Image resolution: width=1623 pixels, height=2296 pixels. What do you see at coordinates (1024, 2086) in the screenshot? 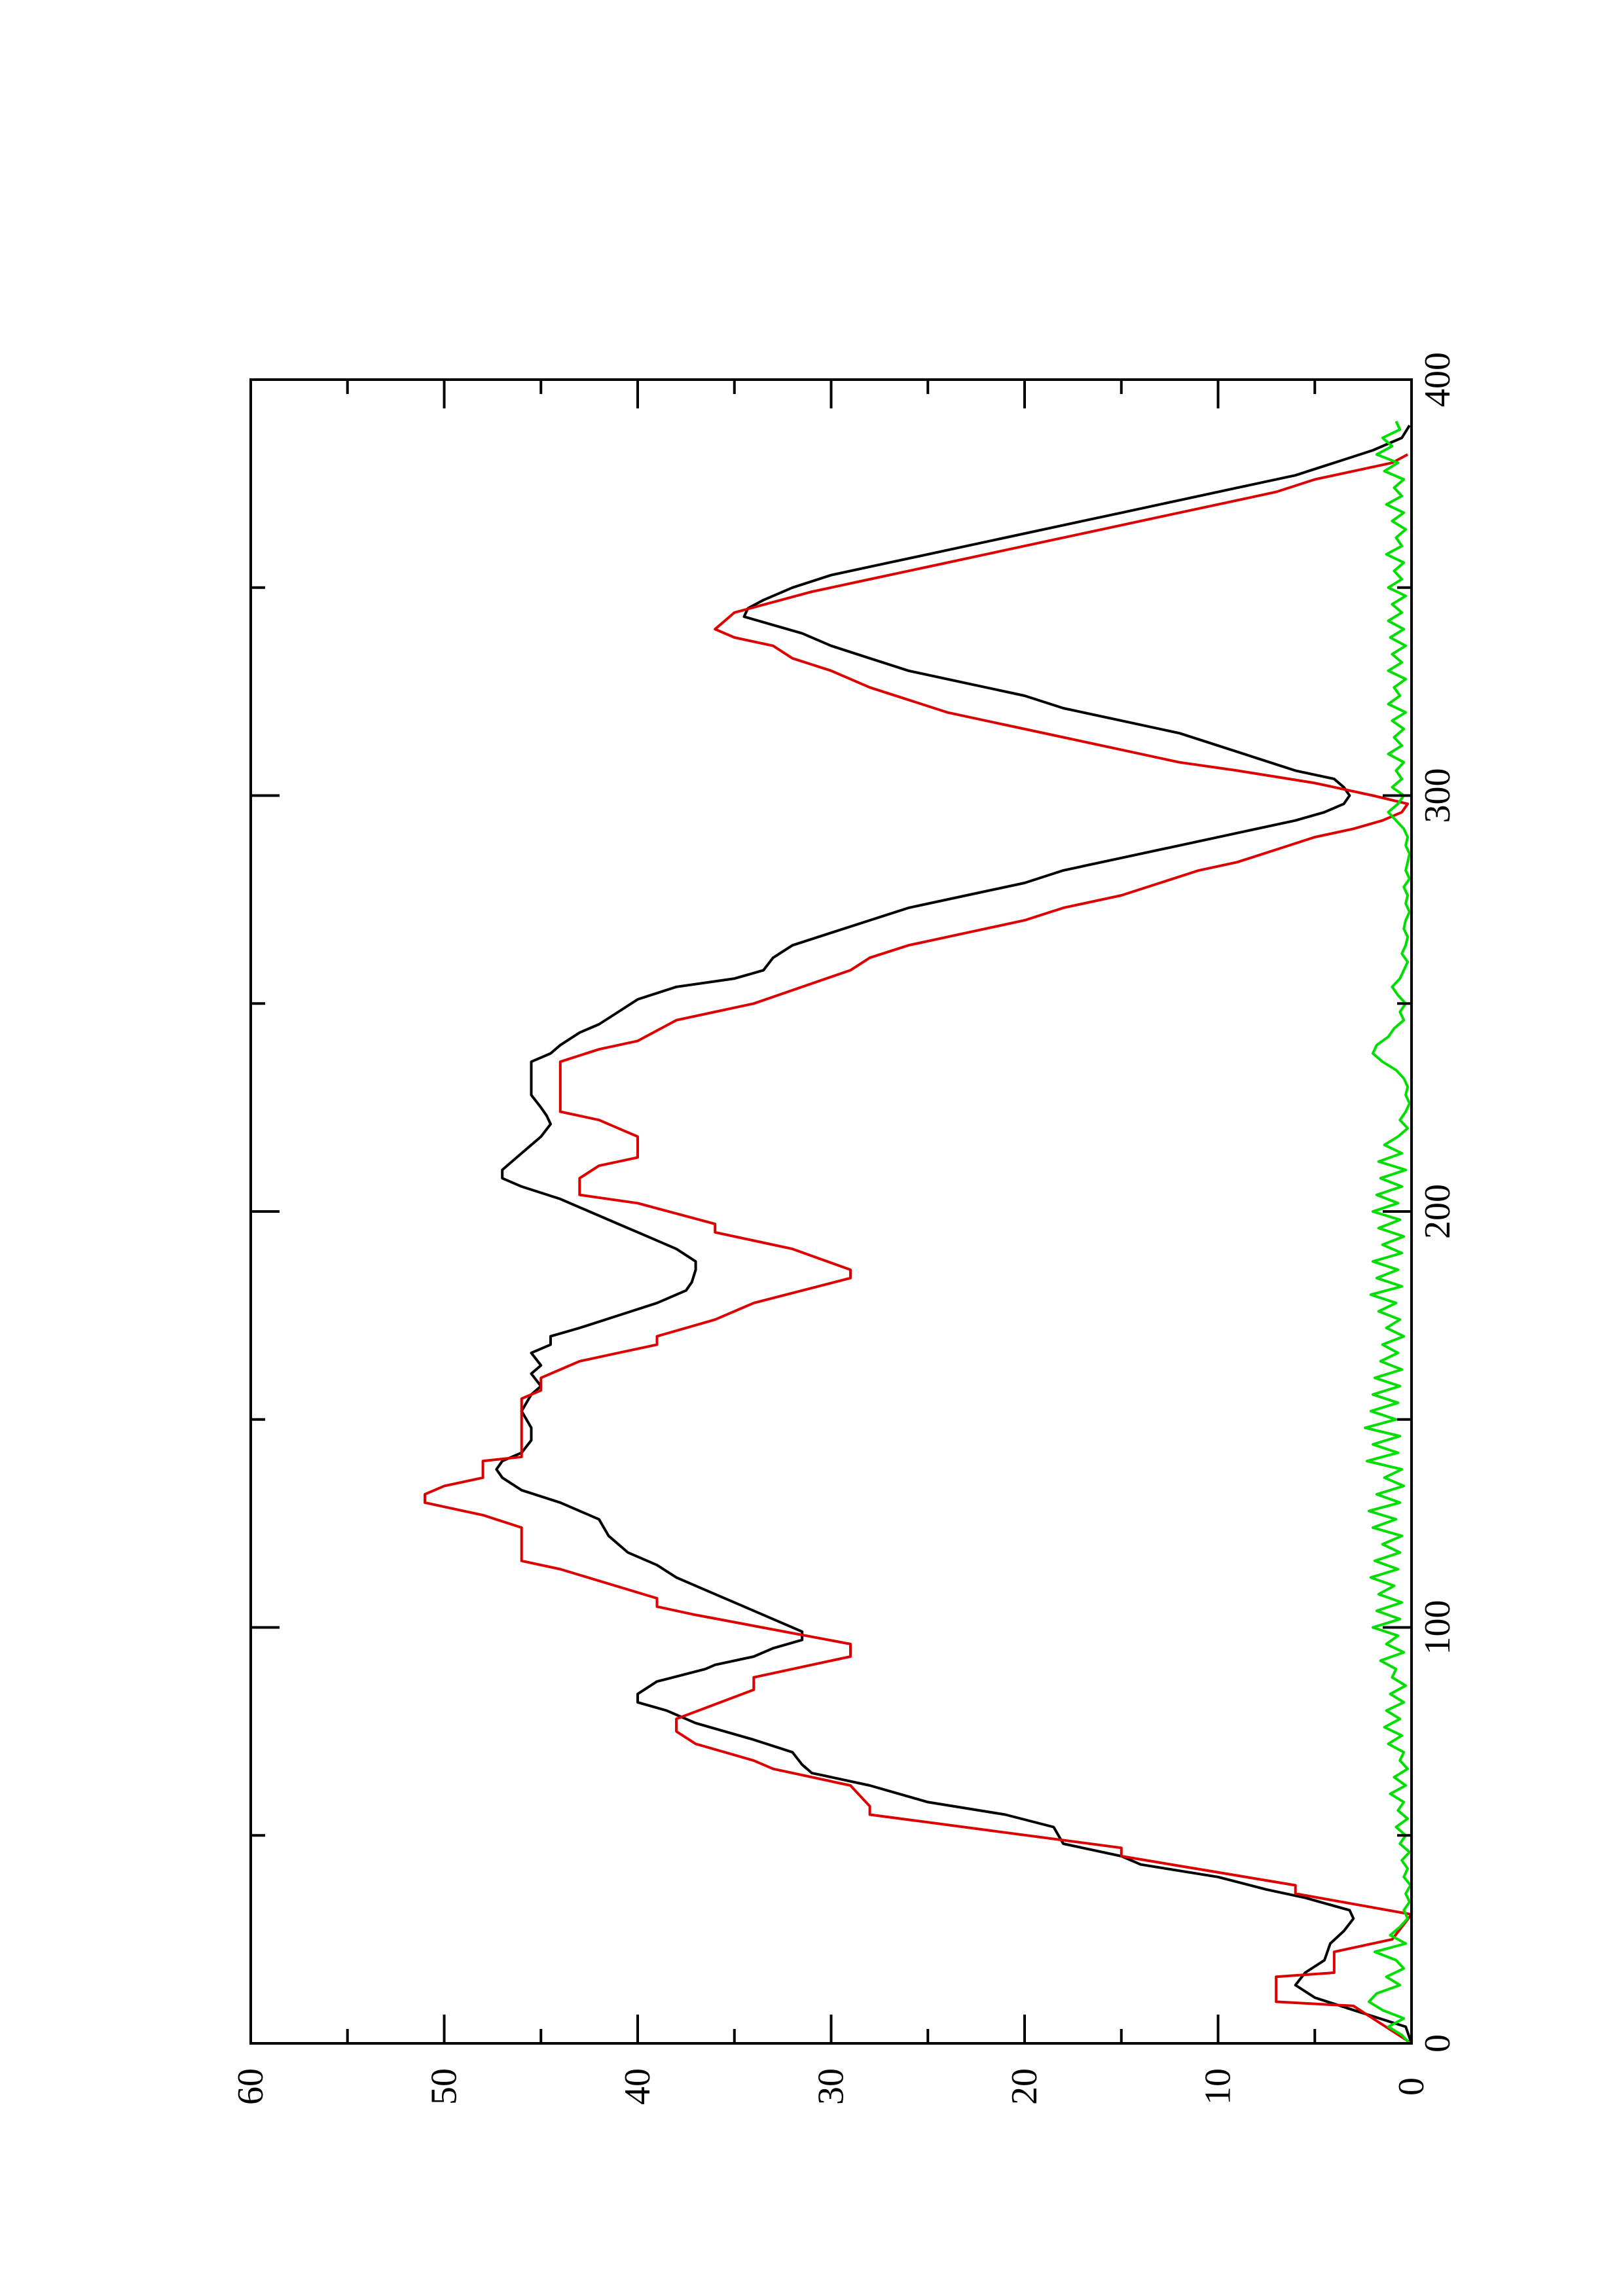
I see `y-tick-label: 20` at bounding box center [1024, 2086].